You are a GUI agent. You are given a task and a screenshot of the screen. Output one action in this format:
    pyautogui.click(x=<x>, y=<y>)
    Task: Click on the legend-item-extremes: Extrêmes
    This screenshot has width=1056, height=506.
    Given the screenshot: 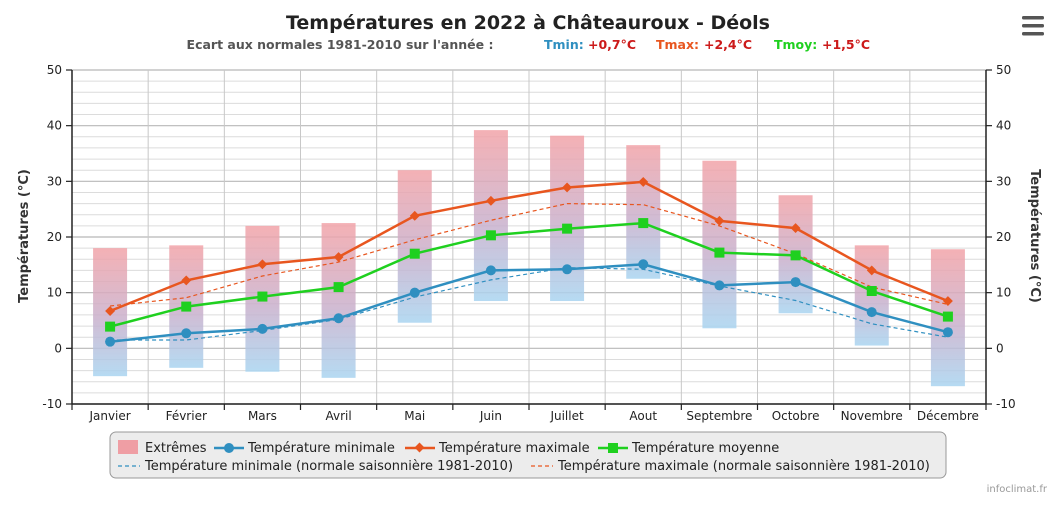 What is the action you would take?
    pyautogui.click(x=162, y=448)
    